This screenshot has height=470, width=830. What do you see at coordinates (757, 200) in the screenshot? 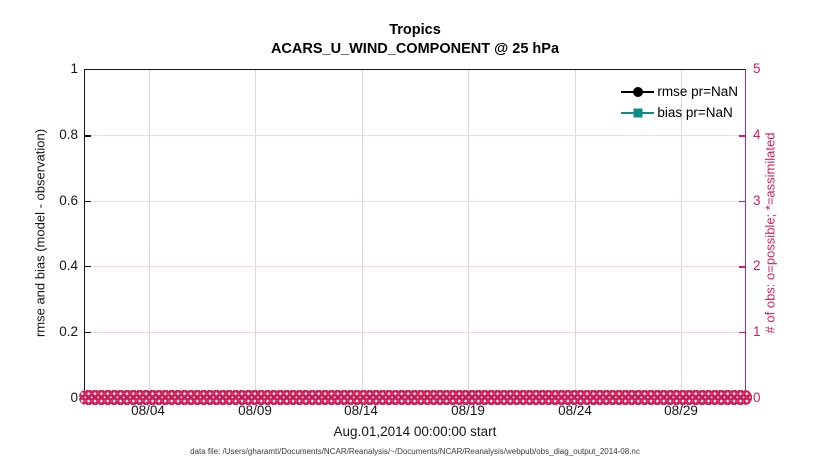
I see `right-tick-label: 3` at bounding box center [757, 200].